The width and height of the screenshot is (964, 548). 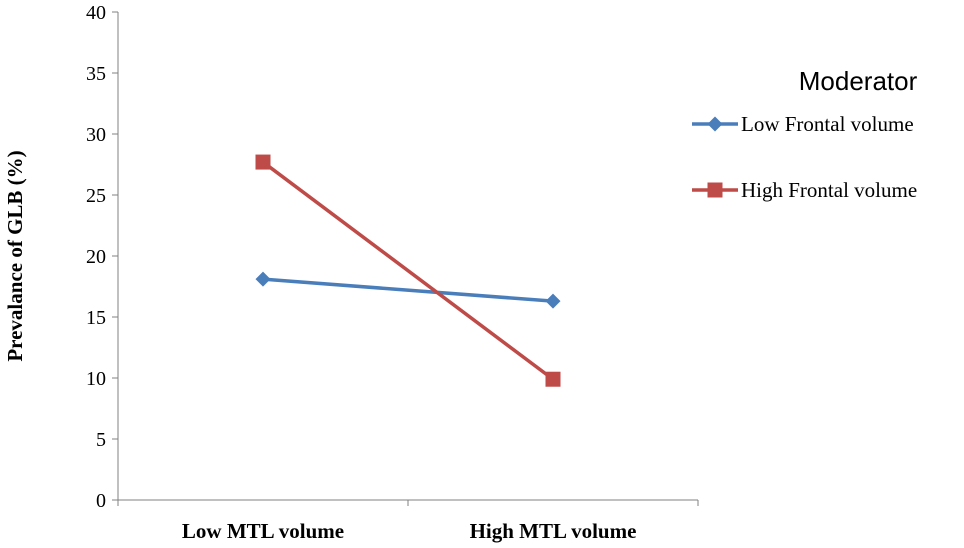 What do you see at coordinates (408, 521) in the screenshot?
I see `x-ticks: Low MTL volume High MTL volume` at bounding box center [408, 521].